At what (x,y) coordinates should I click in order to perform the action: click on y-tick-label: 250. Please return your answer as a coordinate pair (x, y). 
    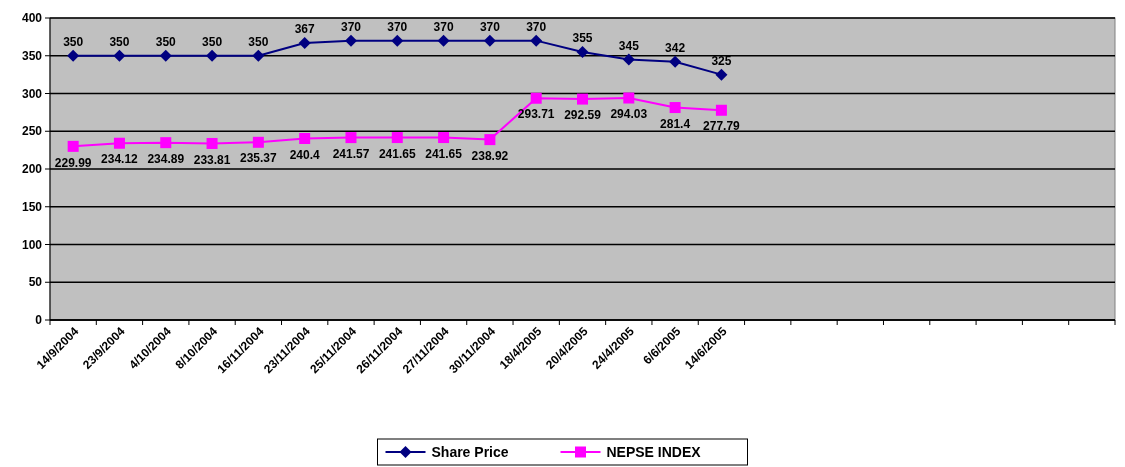
    Looking at the image, I should click on (32, 131).